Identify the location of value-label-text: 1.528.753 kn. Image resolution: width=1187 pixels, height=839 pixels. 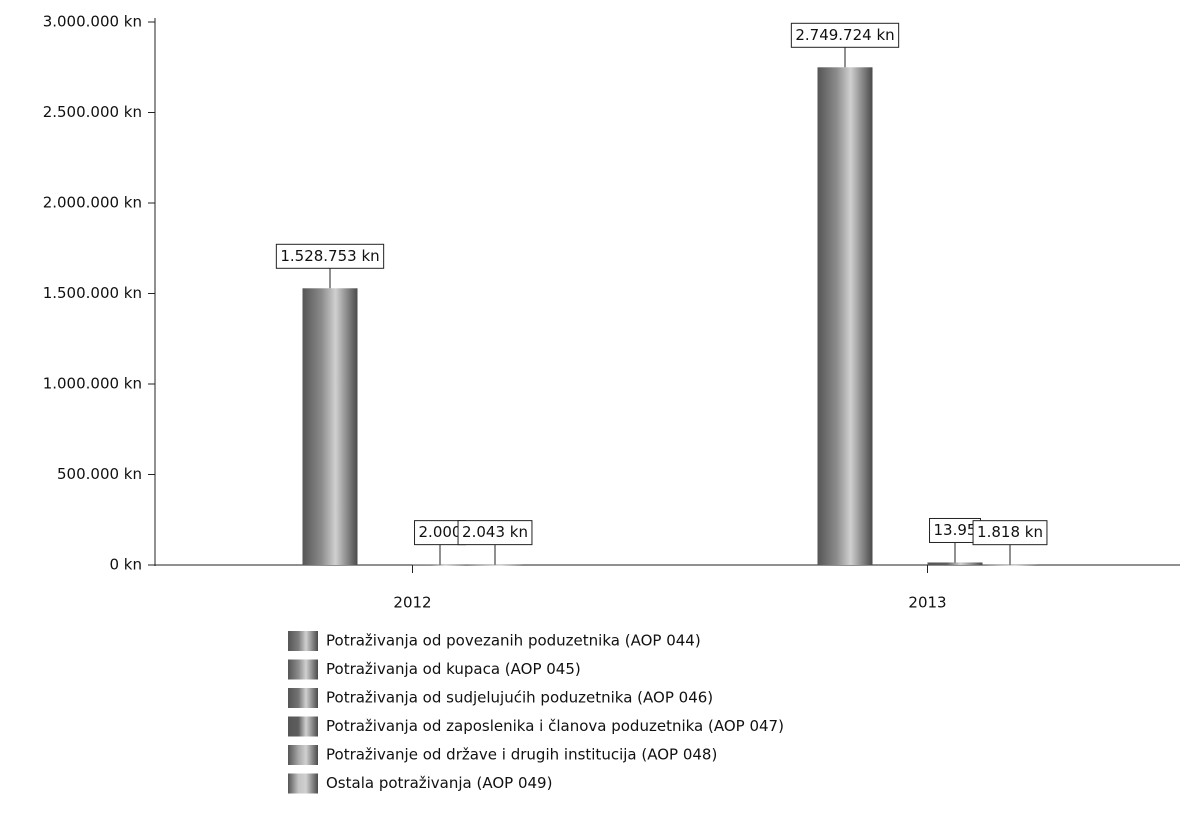
(329, 256).